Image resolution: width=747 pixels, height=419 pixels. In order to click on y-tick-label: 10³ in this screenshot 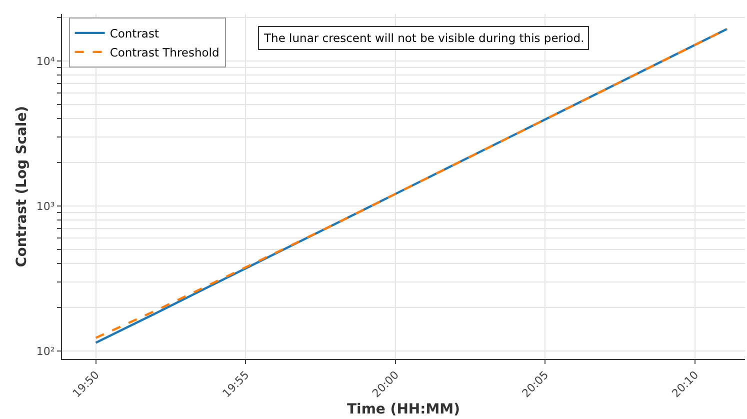, I will do `click(45, 206)`.